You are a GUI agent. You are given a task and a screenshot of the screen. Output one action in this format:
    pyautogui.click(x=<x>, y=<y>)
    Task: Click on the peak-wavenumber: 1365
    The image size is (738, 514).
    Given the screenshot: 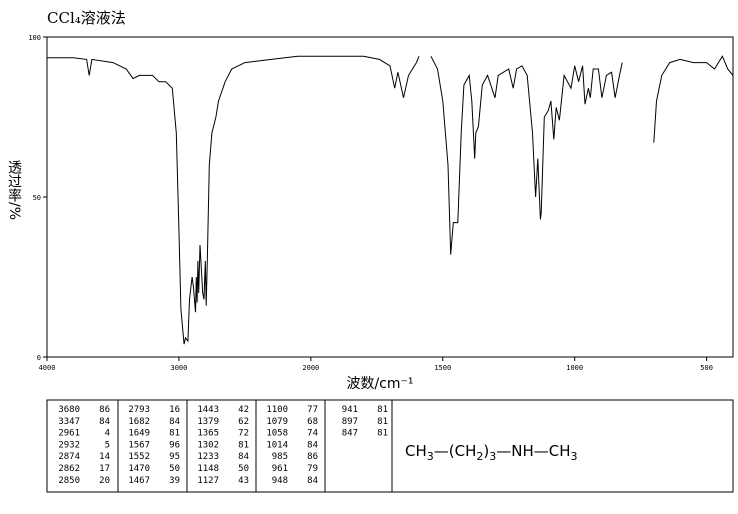 What is the action you would take?
    pyautogui.click(x=208, y=434)
    